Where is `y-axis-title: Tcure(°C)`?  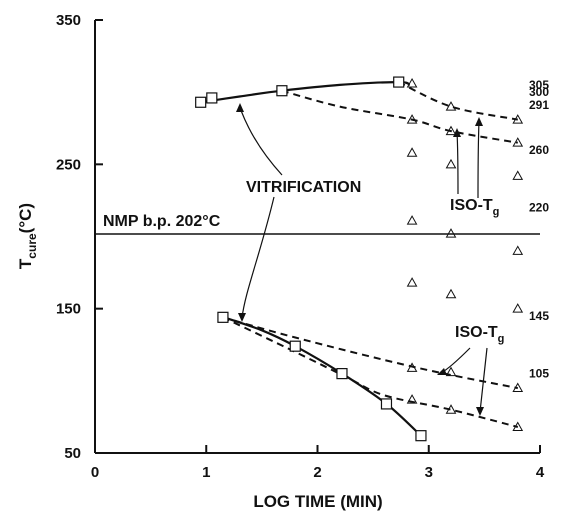 y-axis-title: Tcure(°C) is located at coordinates (27, 236).